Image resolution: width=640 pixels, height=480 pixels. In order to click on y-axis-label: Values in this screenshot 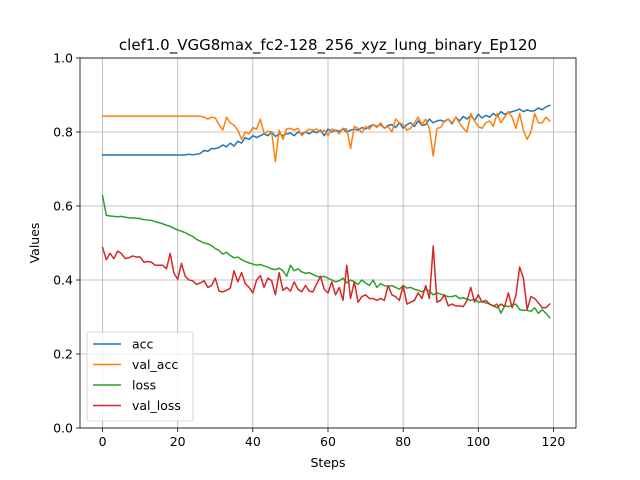, I will do `click(34, 243)`.